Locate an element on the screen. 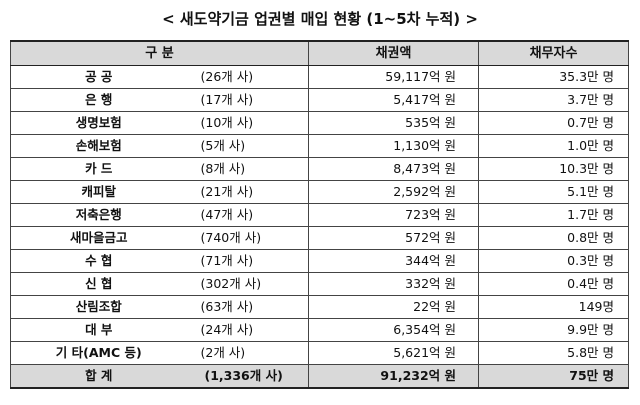  table-row: 저축은행 (47개 사) 723억 원 1.7만 명 is located at coordinates (320, 215).